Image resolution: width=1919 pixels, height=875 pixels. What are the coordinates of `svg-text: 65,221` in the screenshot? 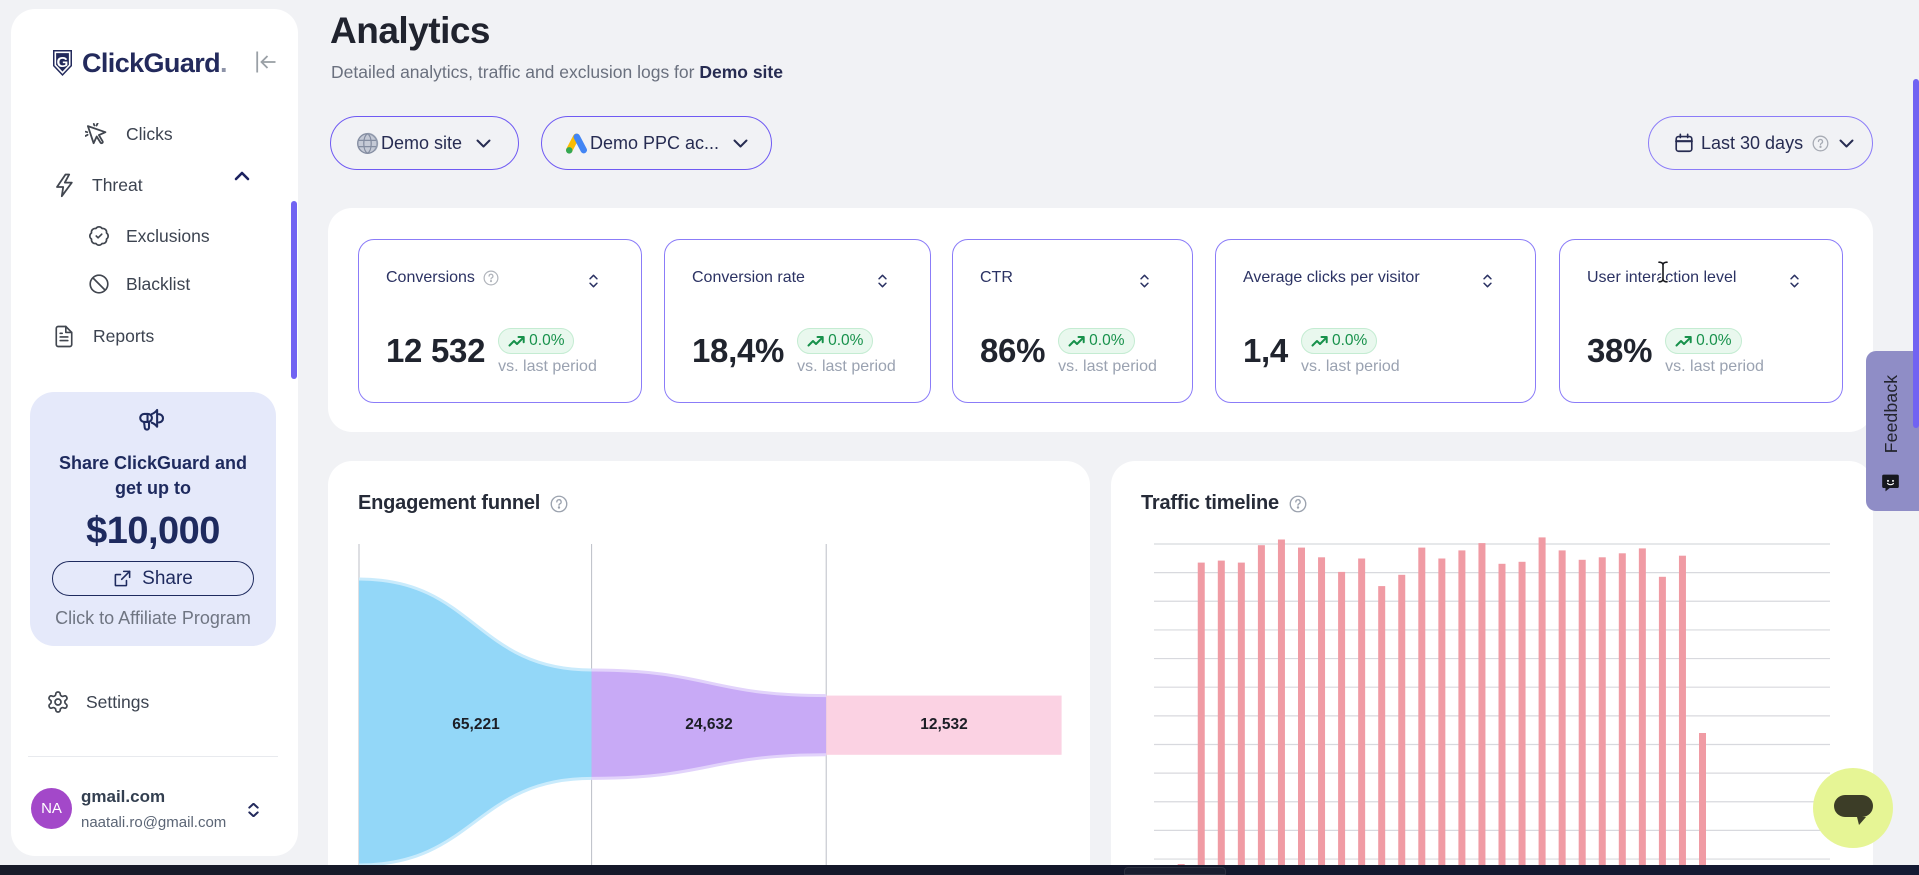 It's located at (476, 724).